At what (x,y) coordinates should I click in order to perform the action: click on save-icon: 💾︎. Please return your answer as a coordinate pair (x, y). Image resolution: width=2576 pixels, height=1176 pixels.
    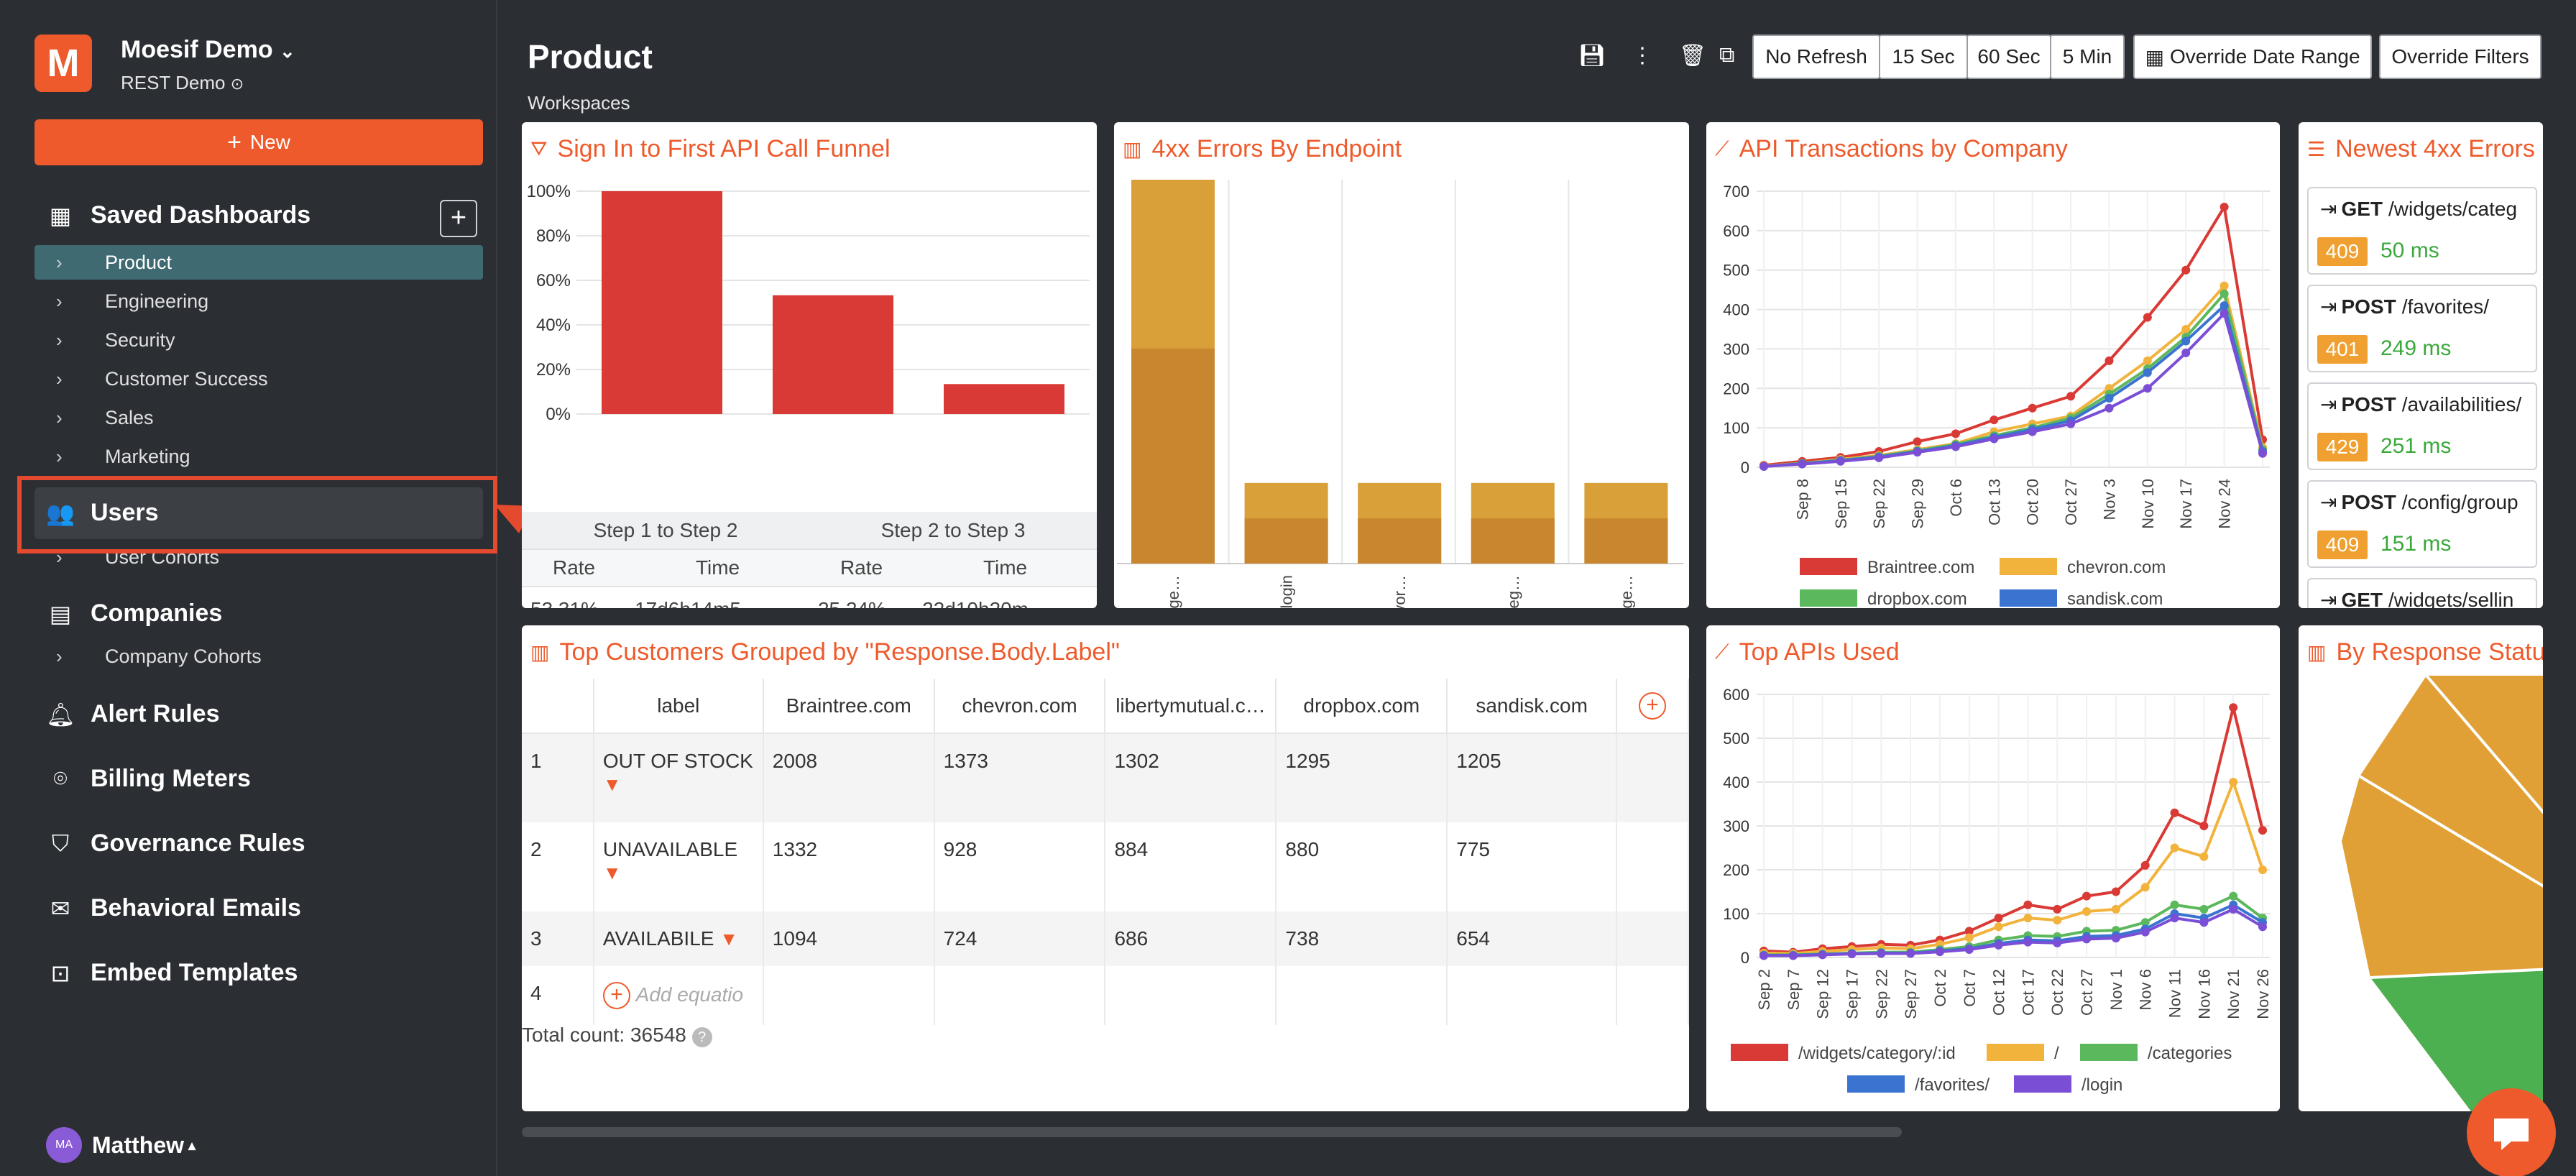
    Looking at the image, I should click on (1592, 56).